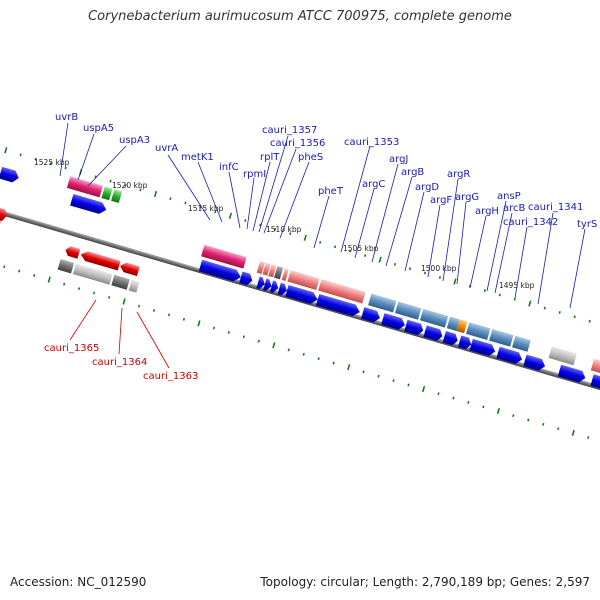 This screenshot has height=600, width=600. What do you see at coordinates (254, 174) in the screenshot?
I see `gene-label: rpmI` at bounding box center [254, 174].